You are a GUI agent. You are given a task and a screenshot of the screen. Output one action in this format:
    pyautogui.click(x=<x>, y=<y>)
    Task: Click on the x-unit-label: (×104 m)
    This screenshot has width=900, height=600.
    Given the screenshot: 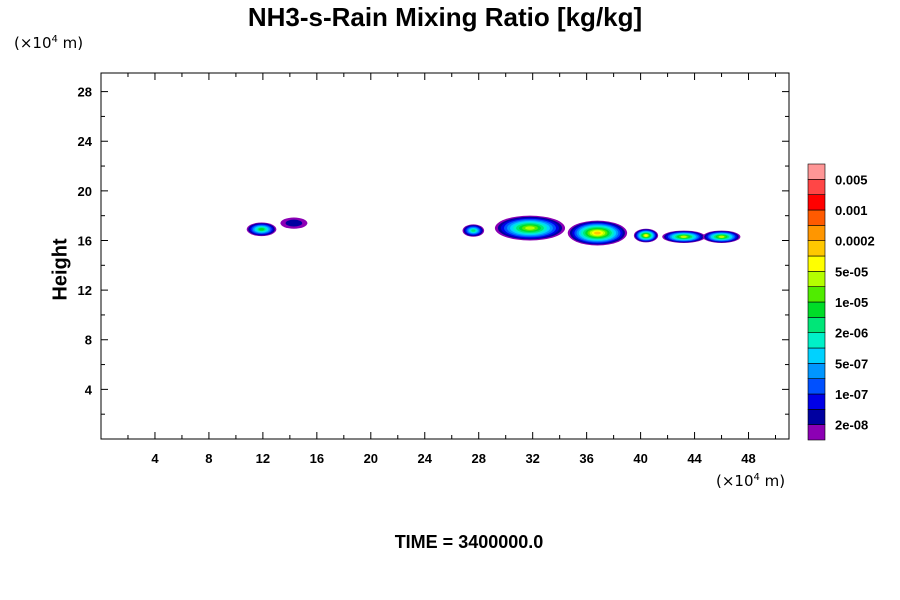 What is the action you would take?
    pyautogui.click(x=751, y=481)
    